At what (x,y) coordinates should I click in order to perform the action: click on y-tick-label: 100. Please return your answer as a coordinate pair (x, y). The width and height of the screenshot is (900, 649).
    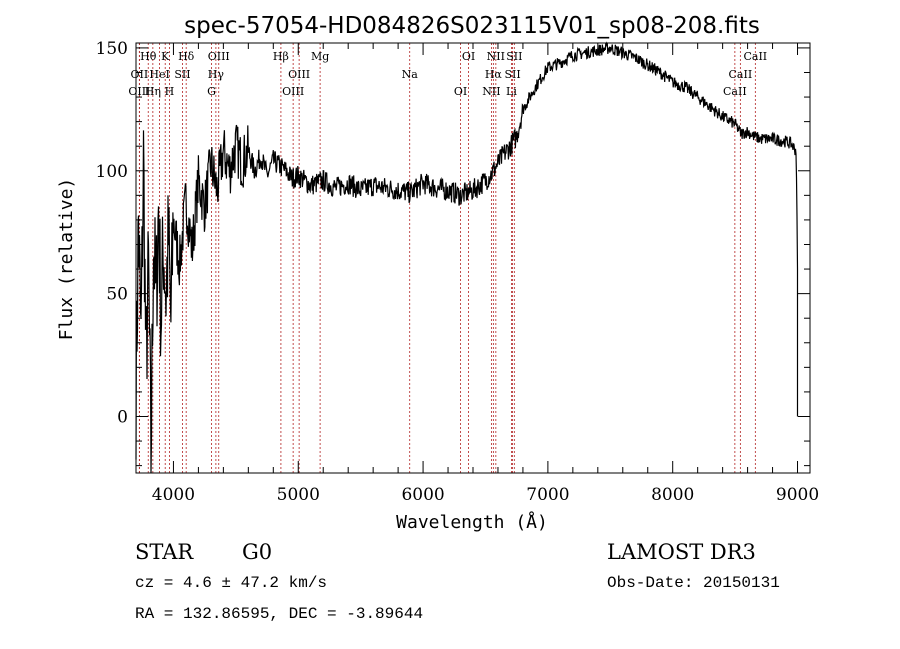
    Looking at the image, I should click on (112, 172).